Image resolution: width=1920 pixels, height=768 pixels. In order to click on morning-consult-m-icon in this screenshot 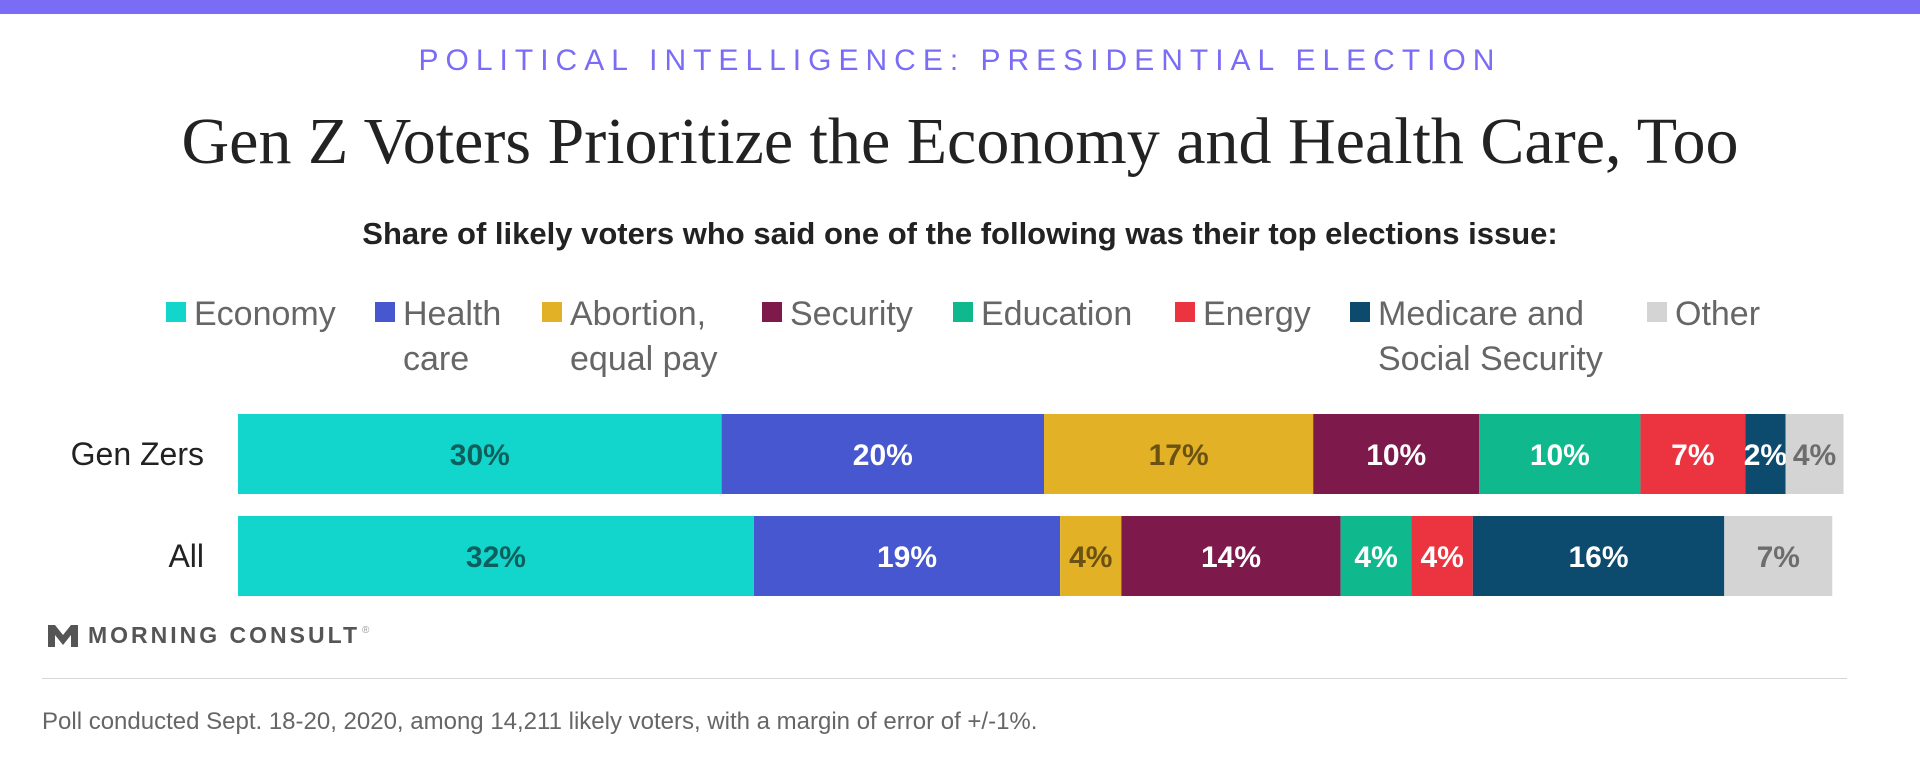, I will do `click(63, 635)`.